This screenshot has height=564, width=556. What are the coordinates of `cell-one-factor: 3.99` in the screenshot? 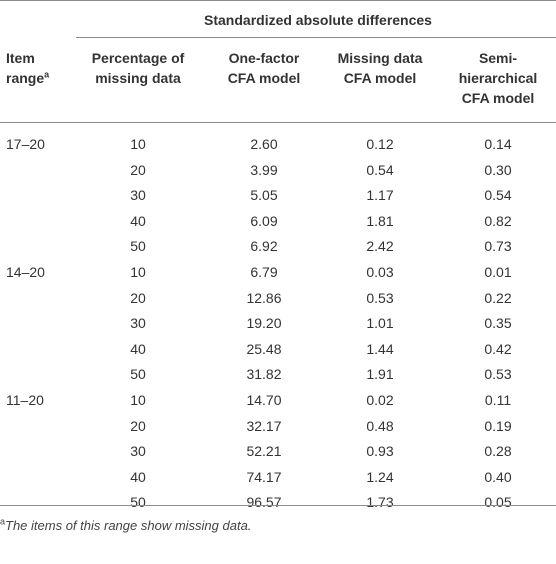 It's located at (264, 169).